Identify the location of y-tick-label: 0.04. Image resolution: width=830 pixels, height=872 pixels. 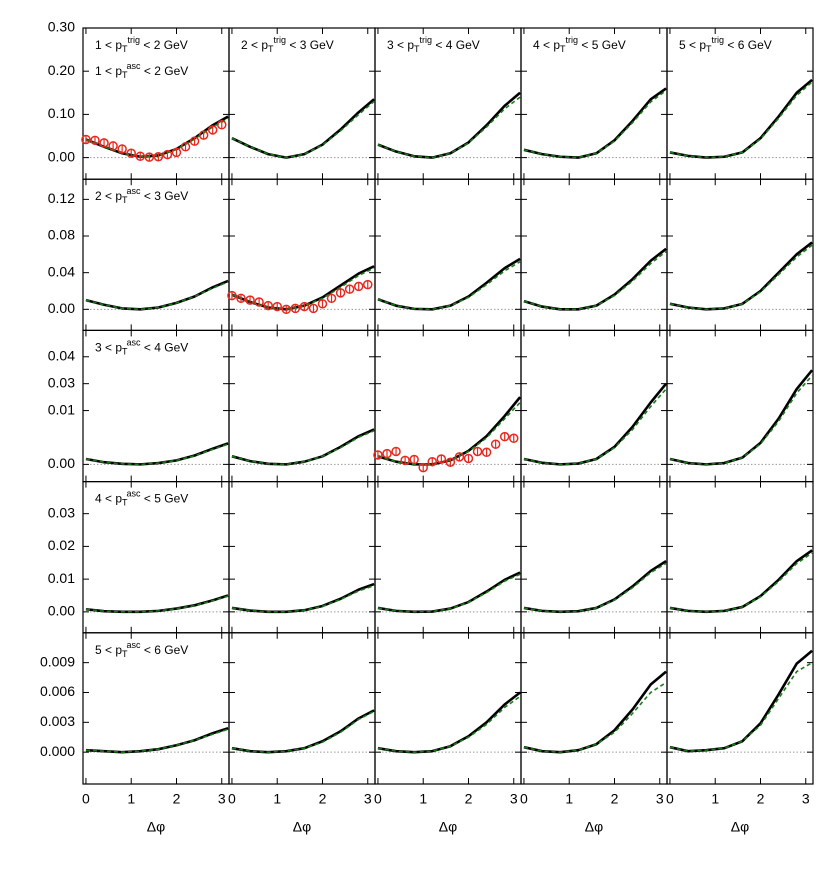
(61, 271).